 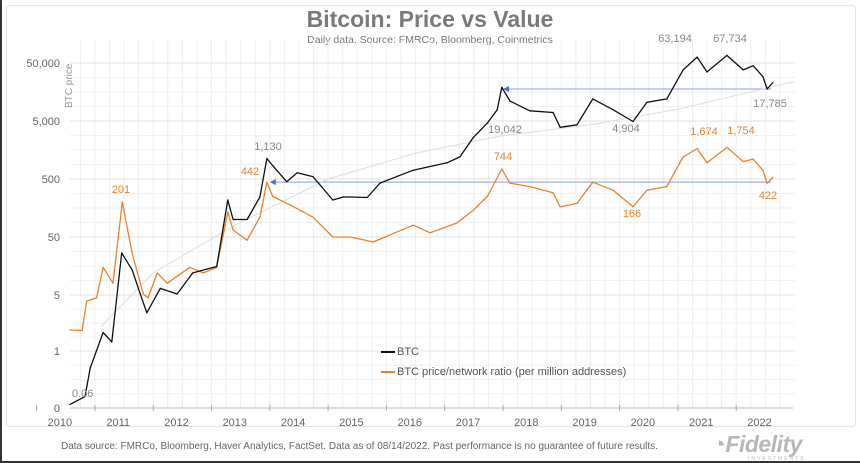 I want to click on annotation-label: 4,904, so click(x=626, y=129).